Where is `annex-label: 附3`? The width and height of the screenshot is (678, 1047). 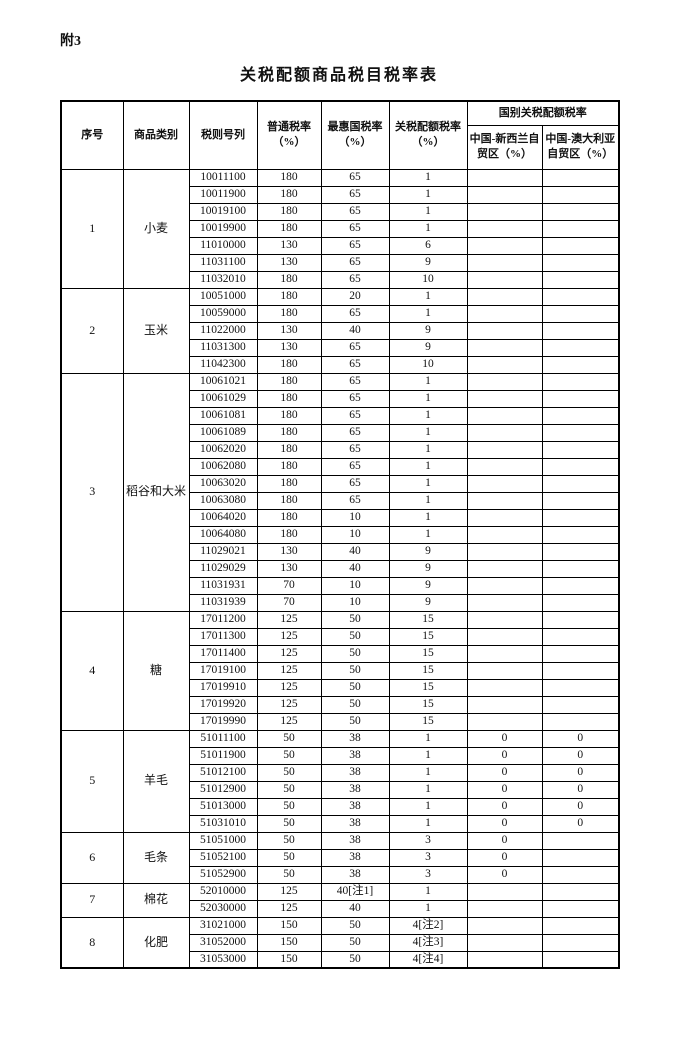 annex-label: 附3 is located at coordinates (70, 41).